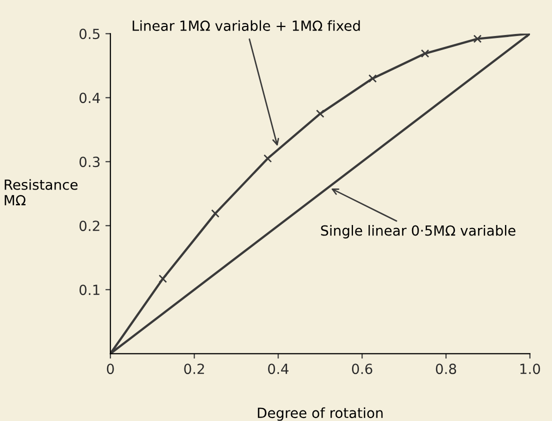 The image size is (552, 421). What do you see at coordinates (278, 369) in the screenshot?
I see `x-tick-label: 0.4` at bounding box center [278, 369].